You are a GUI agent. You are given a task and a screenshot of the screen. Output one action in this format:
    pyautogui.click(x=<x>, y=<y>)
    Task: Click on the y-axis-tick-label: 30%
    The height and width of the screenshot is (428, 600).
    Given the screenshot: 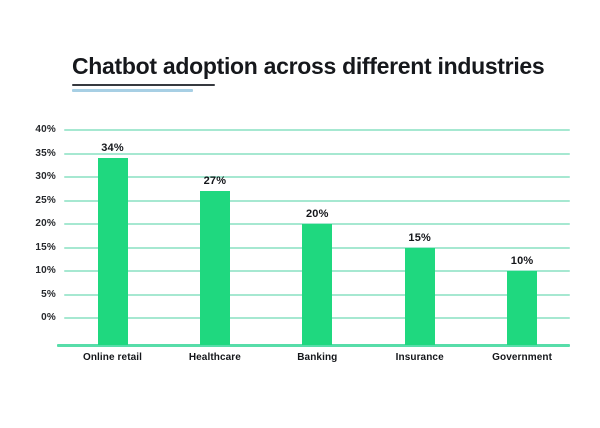 What is the action you would take?
    pyautogui.click(x=45, y=176)
    